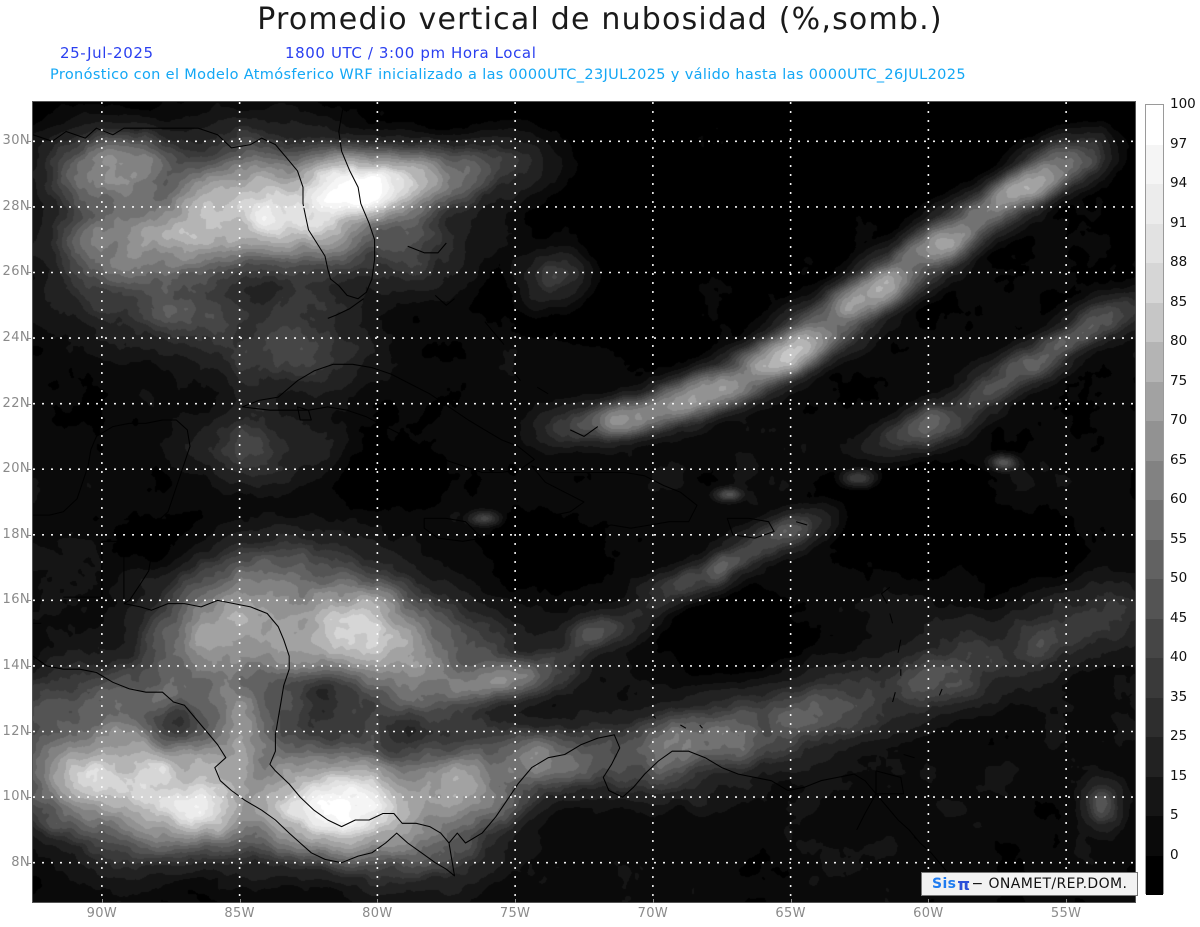 This screenshot has width=1200, height=927. Describe the element at coordinates (16, 338) in the screenshot. I see `y-axis-tick-label: 24N` at that location.